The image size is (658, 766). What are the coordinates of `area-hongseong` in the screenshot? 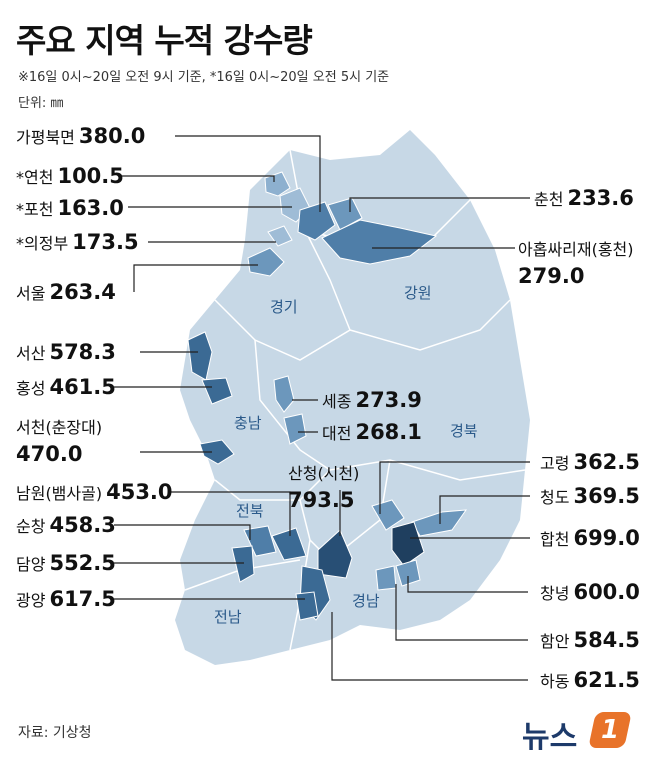 It's located at (217, 391).